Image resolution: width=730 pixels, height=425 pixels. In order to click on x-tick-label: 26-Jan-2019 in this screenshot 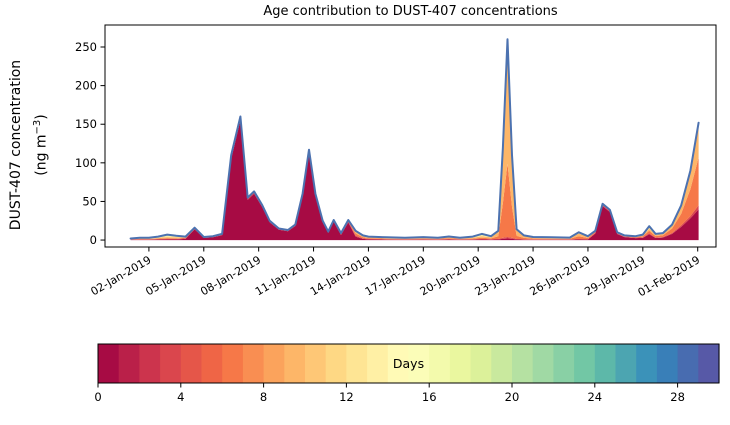, I will do `click(559, 275)`.